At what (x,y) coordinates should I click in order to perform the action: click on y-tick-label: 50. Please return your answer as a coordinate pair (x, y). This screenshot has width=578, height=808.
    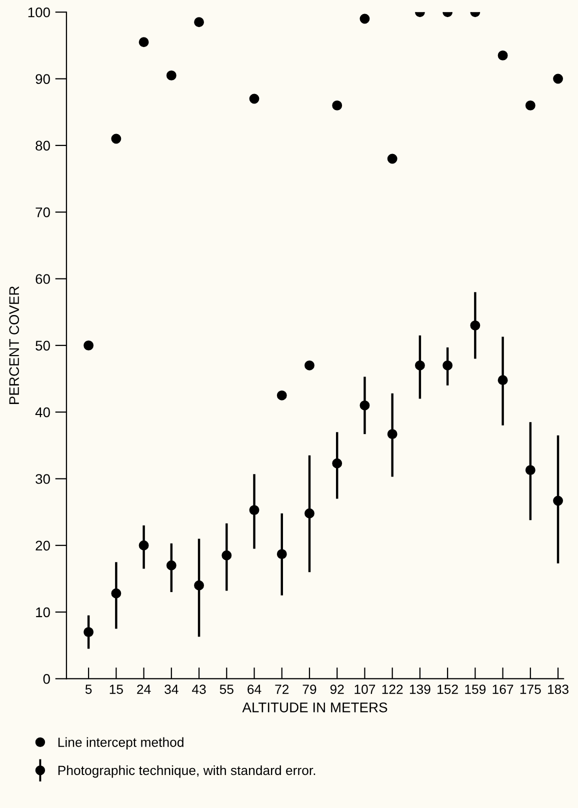
    Looking at the image, I should click on (43, 345).